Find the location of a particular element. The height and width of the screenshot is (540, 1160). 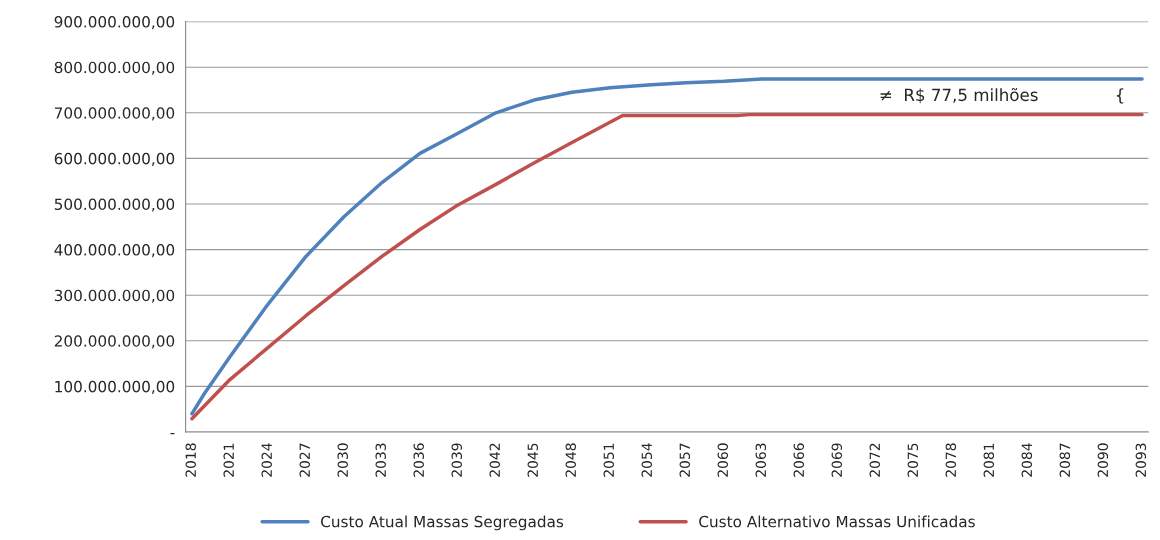

x-tick-label: 2048 is located at coordinates (571, 460).